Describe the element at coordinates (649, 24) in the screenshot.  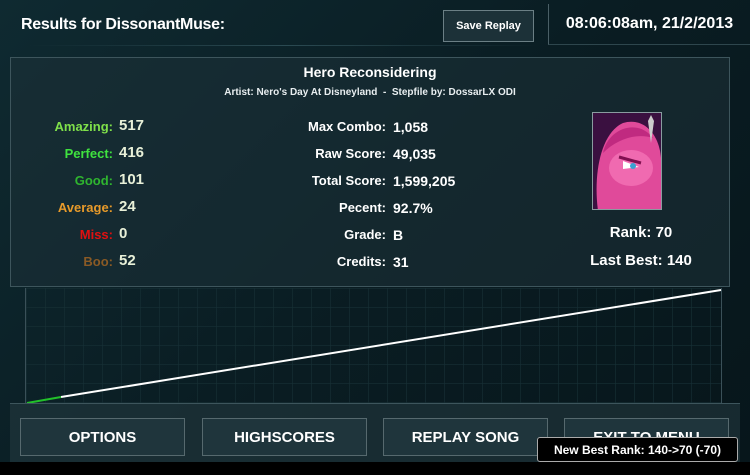
I see `datetime: 08:06:08am, 21/2/2013` at that location.